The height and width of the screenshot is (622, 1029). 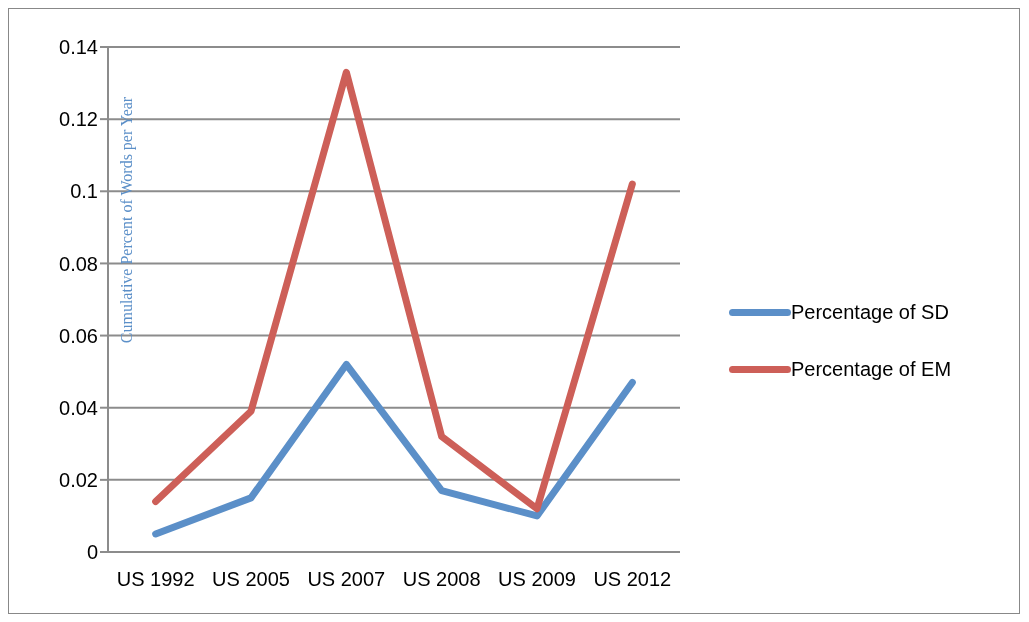 I want to click on legend-label: Percentage of SD, so click(x=870, y=312).